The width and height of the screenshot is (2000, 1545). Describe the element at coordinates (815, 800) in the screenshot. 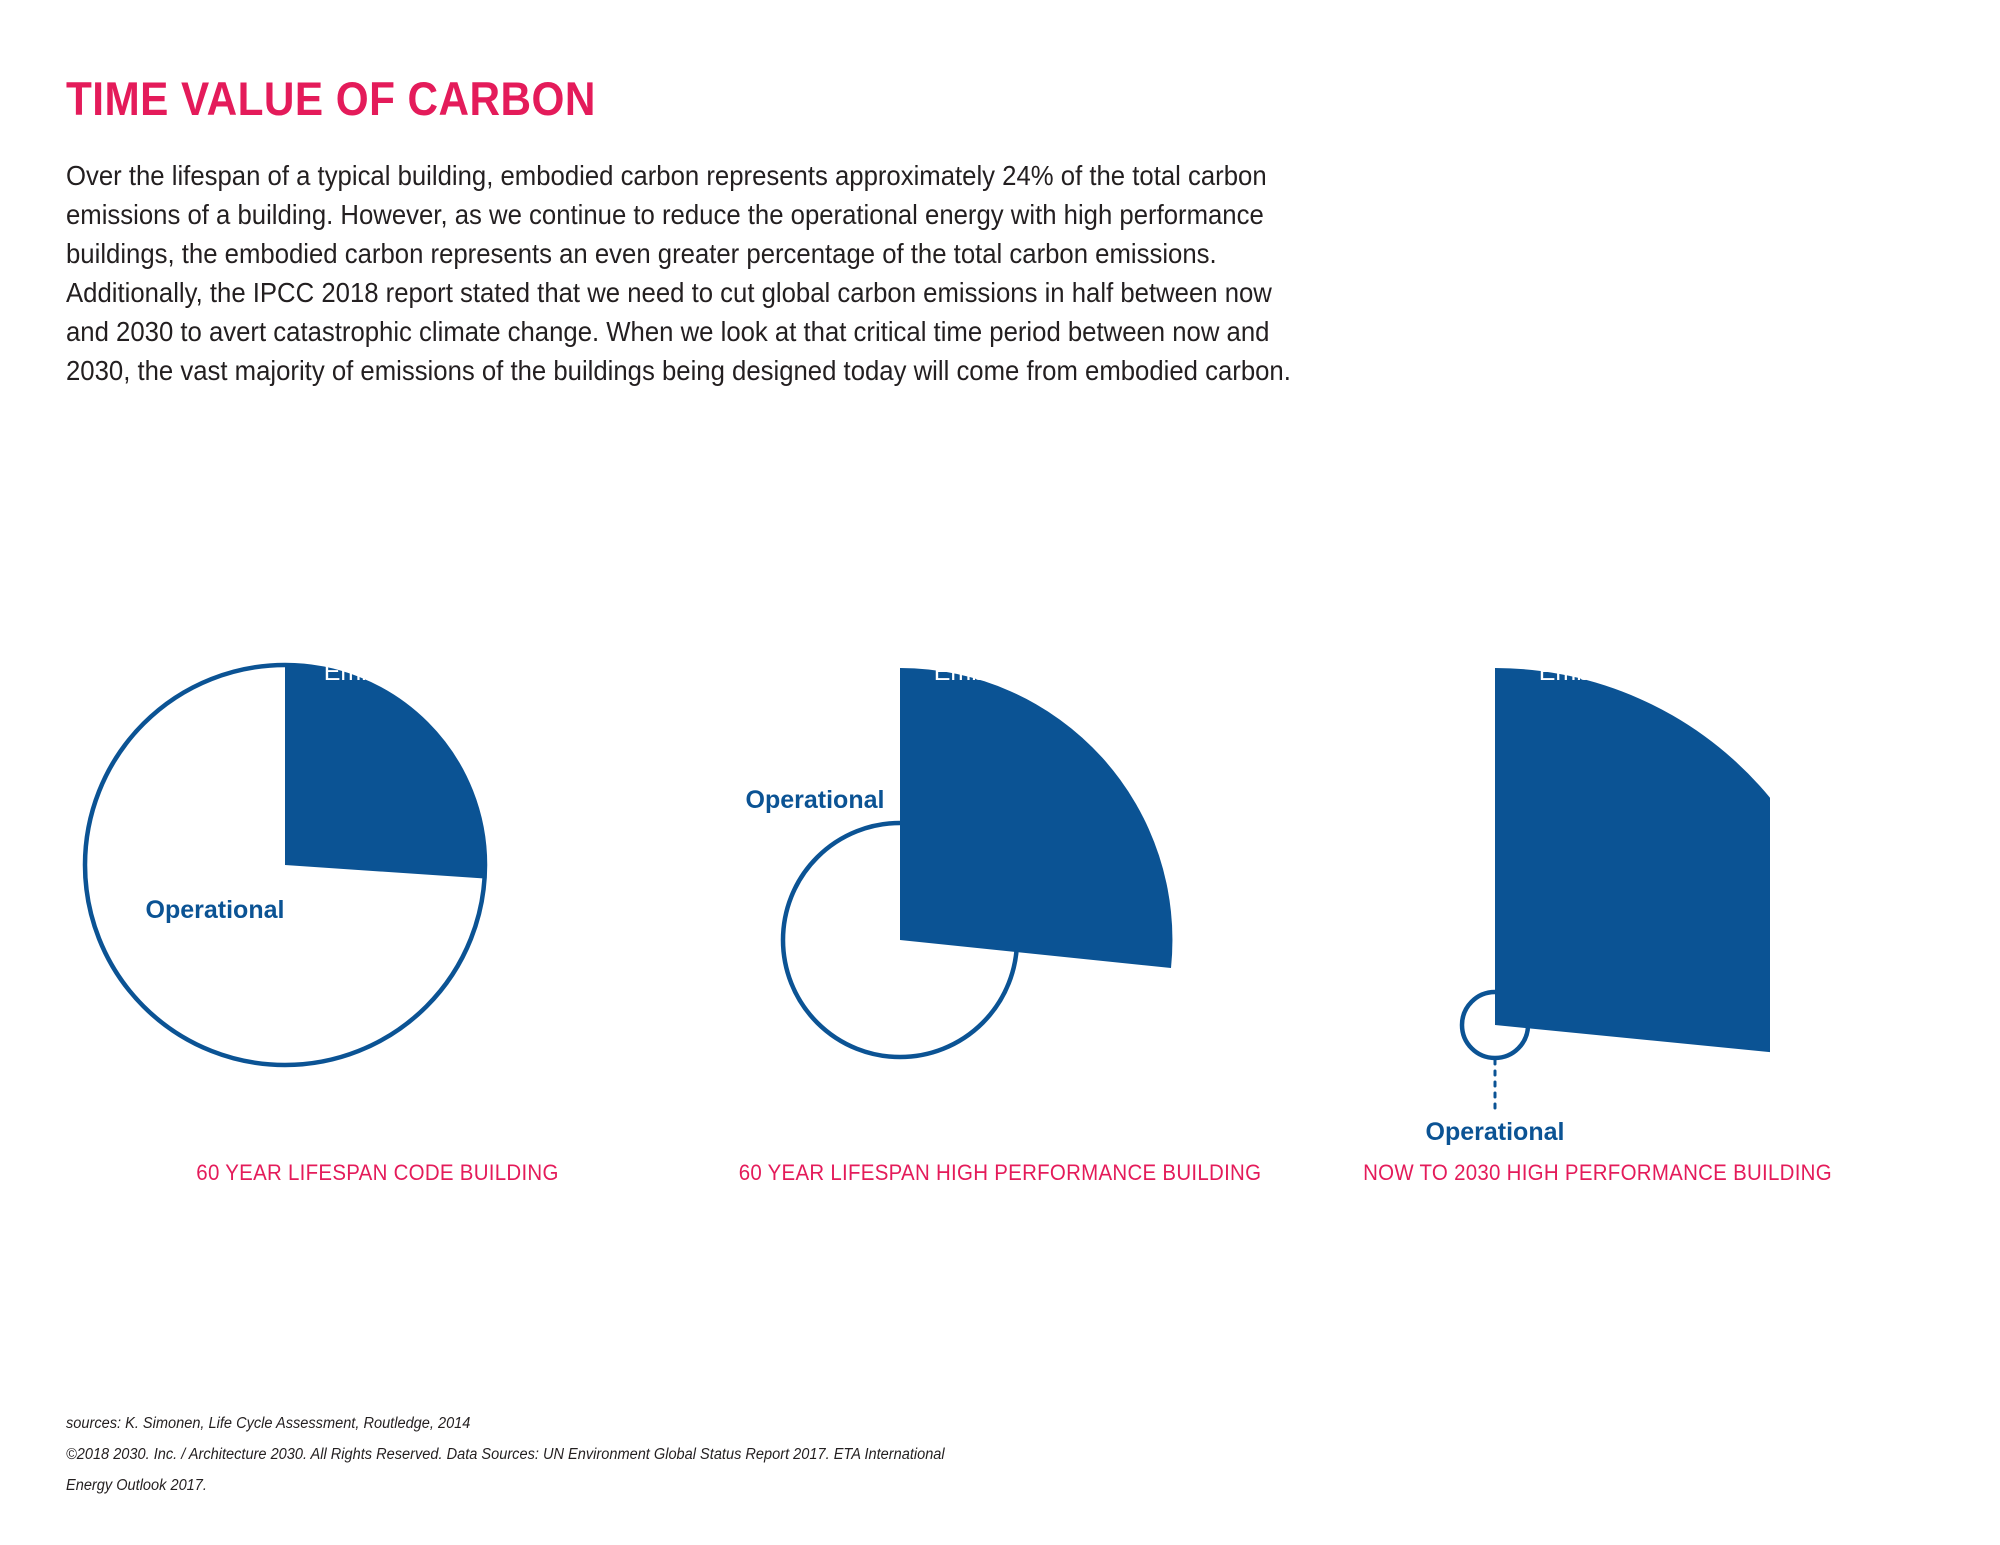

I see `operational-label-2: Operational` at that location.